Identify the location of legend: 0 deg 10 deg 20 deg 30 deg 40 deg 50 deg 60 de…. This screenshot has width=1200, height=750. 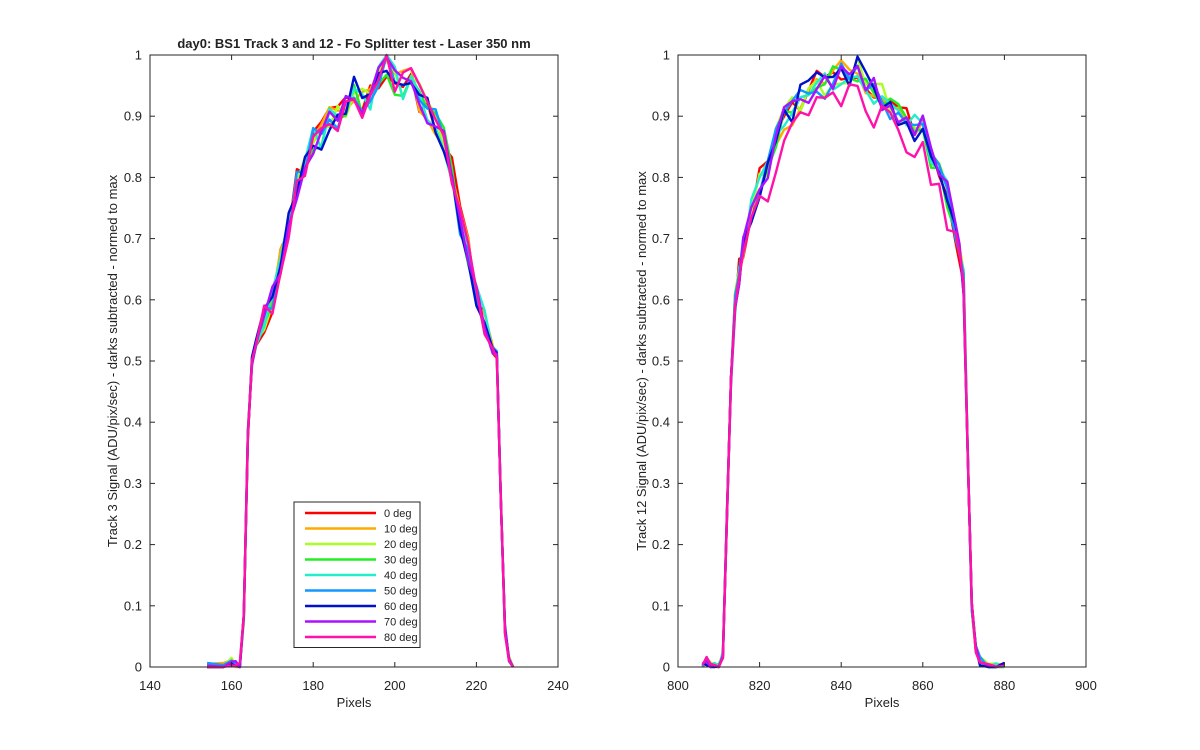
(357, 574).